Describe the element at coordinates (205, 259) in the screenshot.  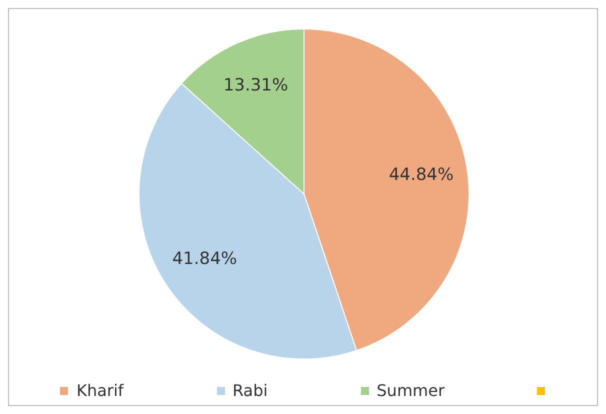
I see `data-label: 41.84%` at that location.